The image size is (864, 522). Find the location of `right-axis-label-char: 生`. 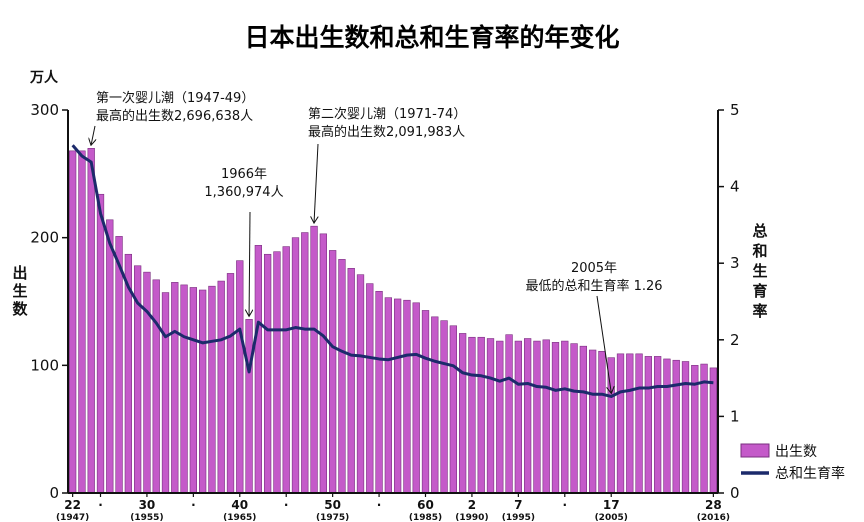

right-axis-label-char: 生 is located at coordinates (759, 271).